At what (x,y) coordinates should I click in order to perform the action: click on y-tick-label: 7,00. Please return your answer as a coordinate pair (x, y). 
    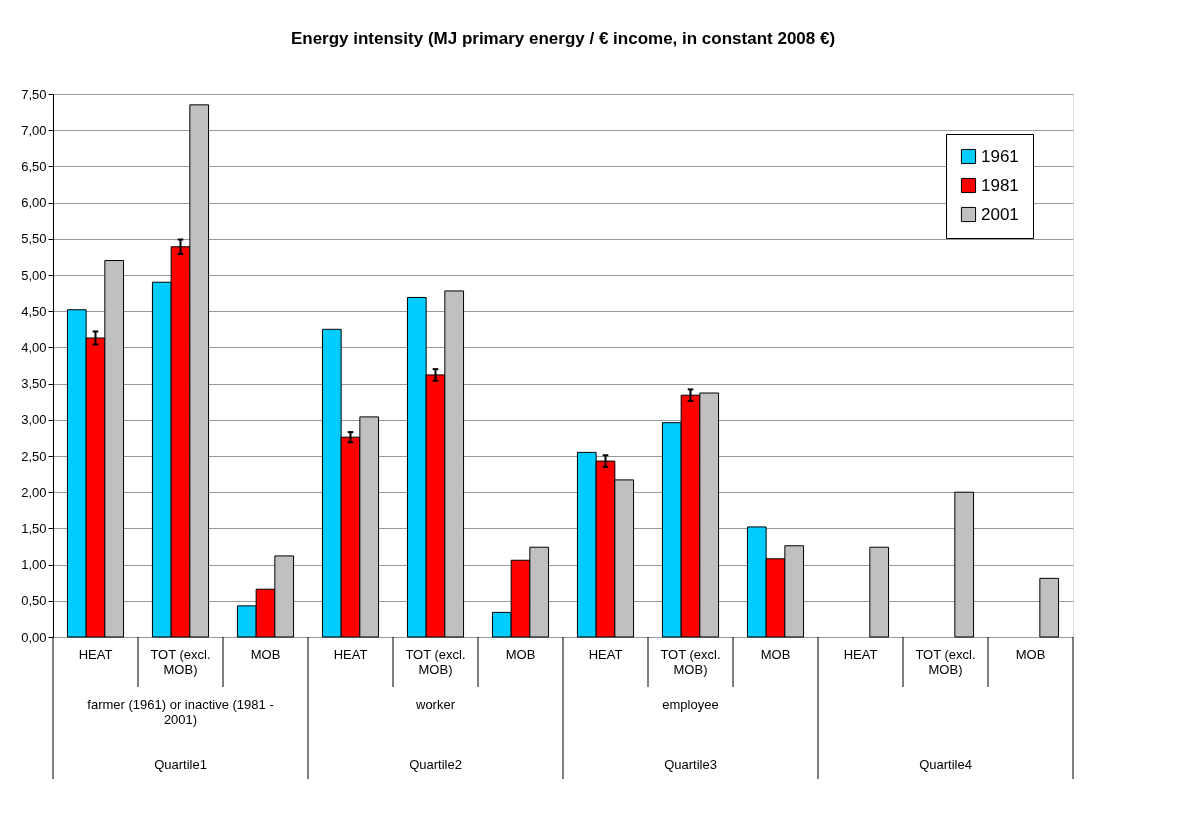
    Looking at the image, I should click on (34, 130).